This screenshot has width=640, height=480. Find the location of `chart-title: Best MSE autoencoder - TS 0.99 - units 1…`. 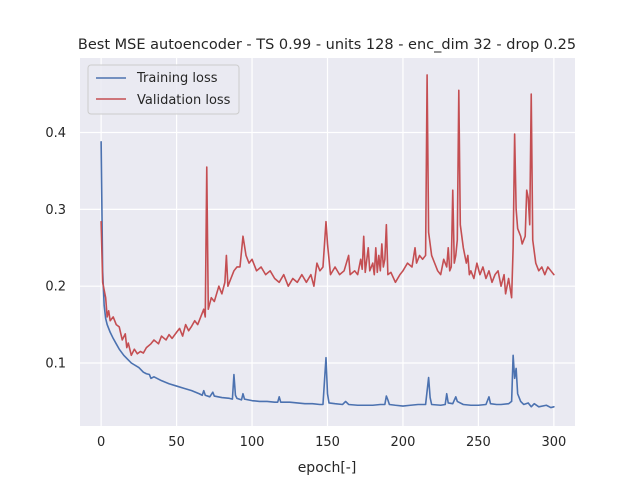

chart-title: Best MSE autoencoder - TS 0.99 - units 1… is located at coordinates (327, 45).